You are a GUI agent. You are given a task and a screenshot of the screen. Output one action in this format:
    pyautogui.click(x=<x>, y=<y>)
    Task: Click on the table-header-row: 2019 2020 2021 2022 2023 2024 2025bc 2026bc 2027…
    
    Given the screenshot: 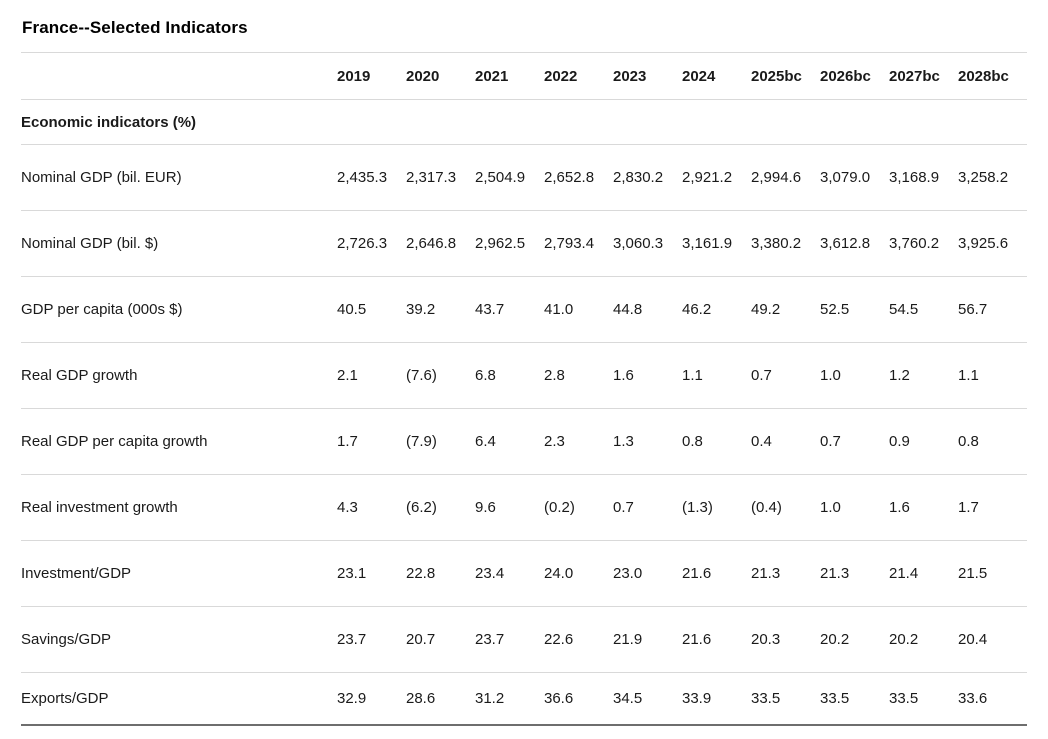 What is the action you would take?
    pyautogui.click(x=524, y=76)
    